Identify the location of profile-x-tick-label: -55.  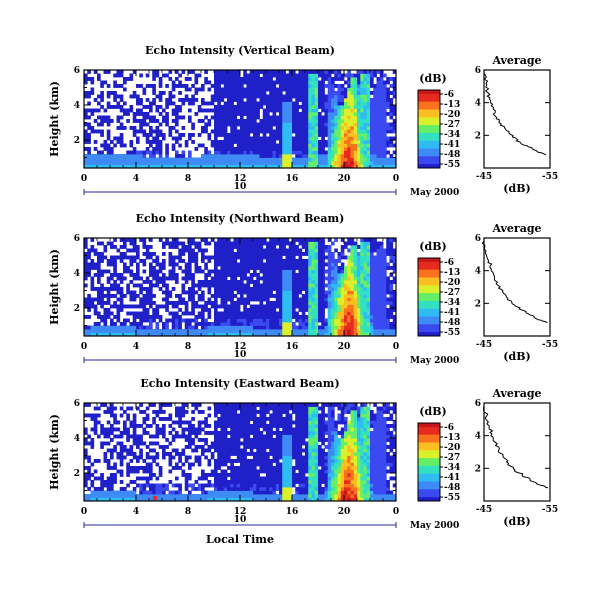
(550, 345).